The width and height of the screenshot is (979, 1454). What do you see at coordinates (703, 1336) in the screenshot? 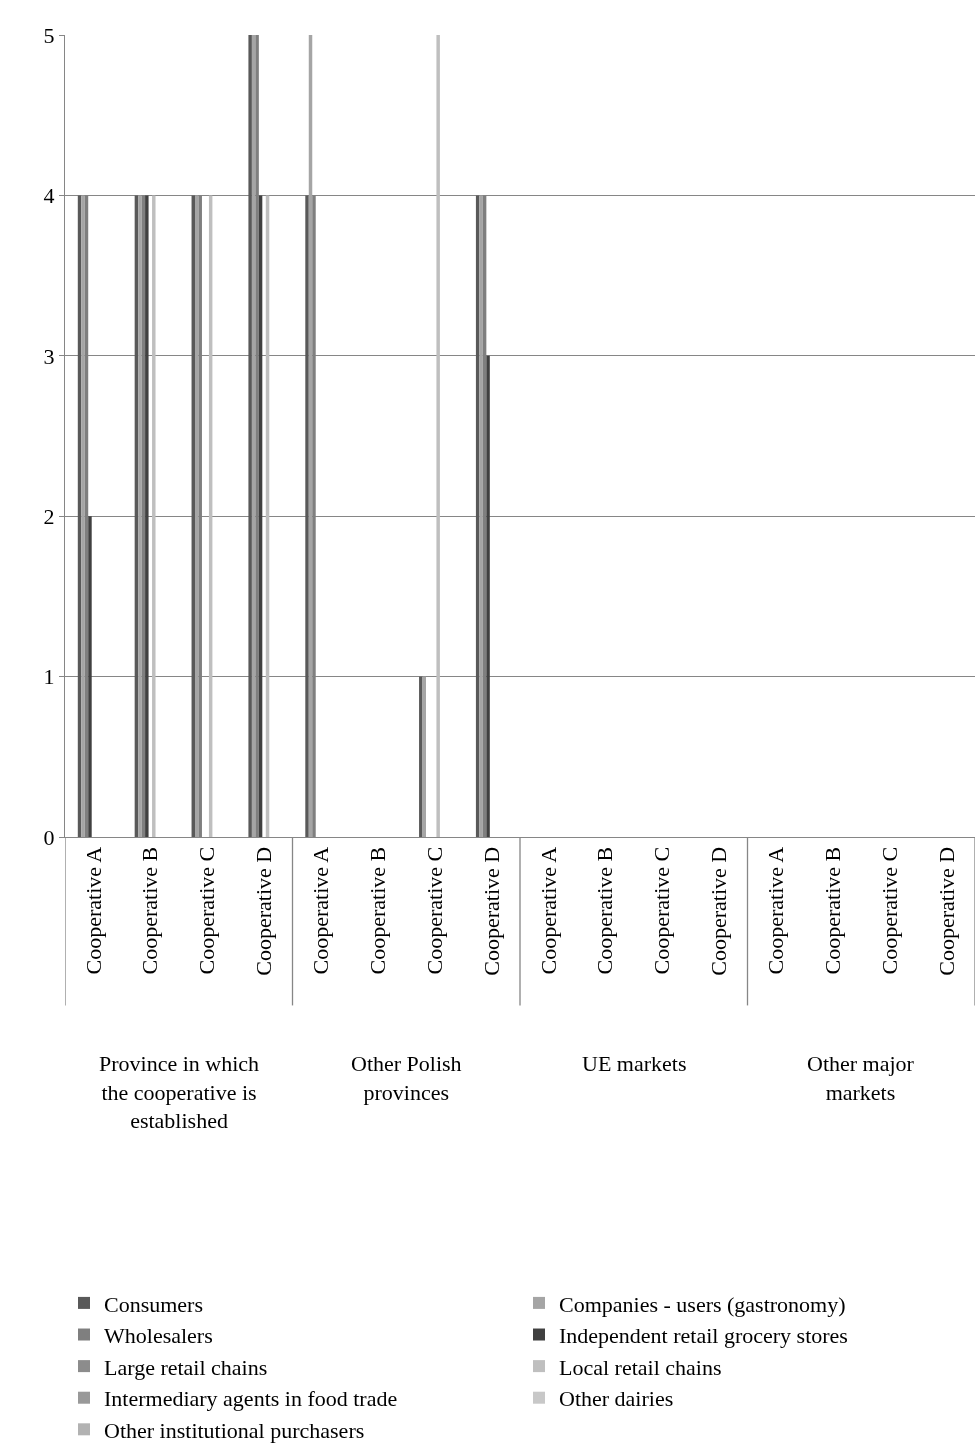
I see `legend-label: Independent retail grocery stores` at bounding box center [703, 1336].